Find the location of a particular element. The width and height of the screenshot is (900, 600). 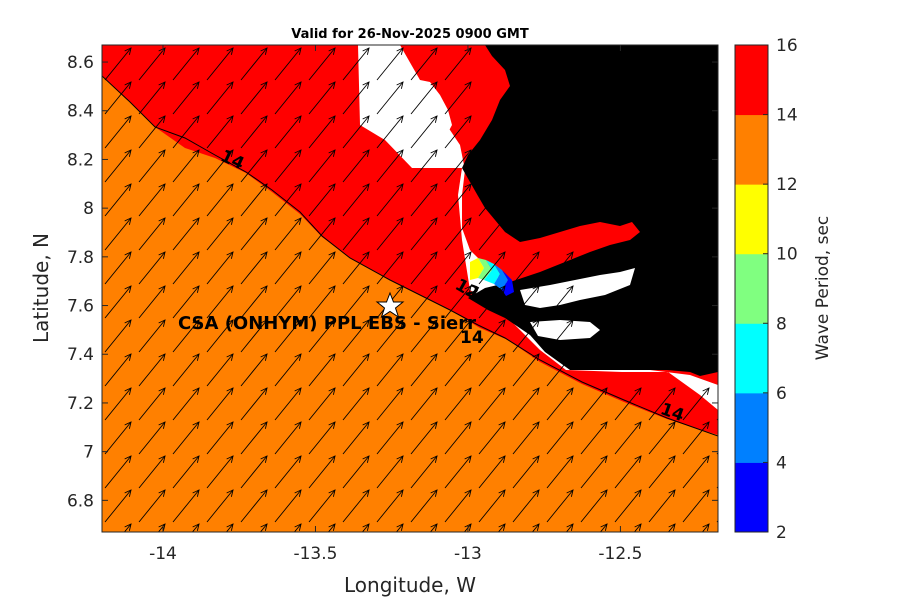

x-tick-label: -14 is located at coordinates (163, 554).